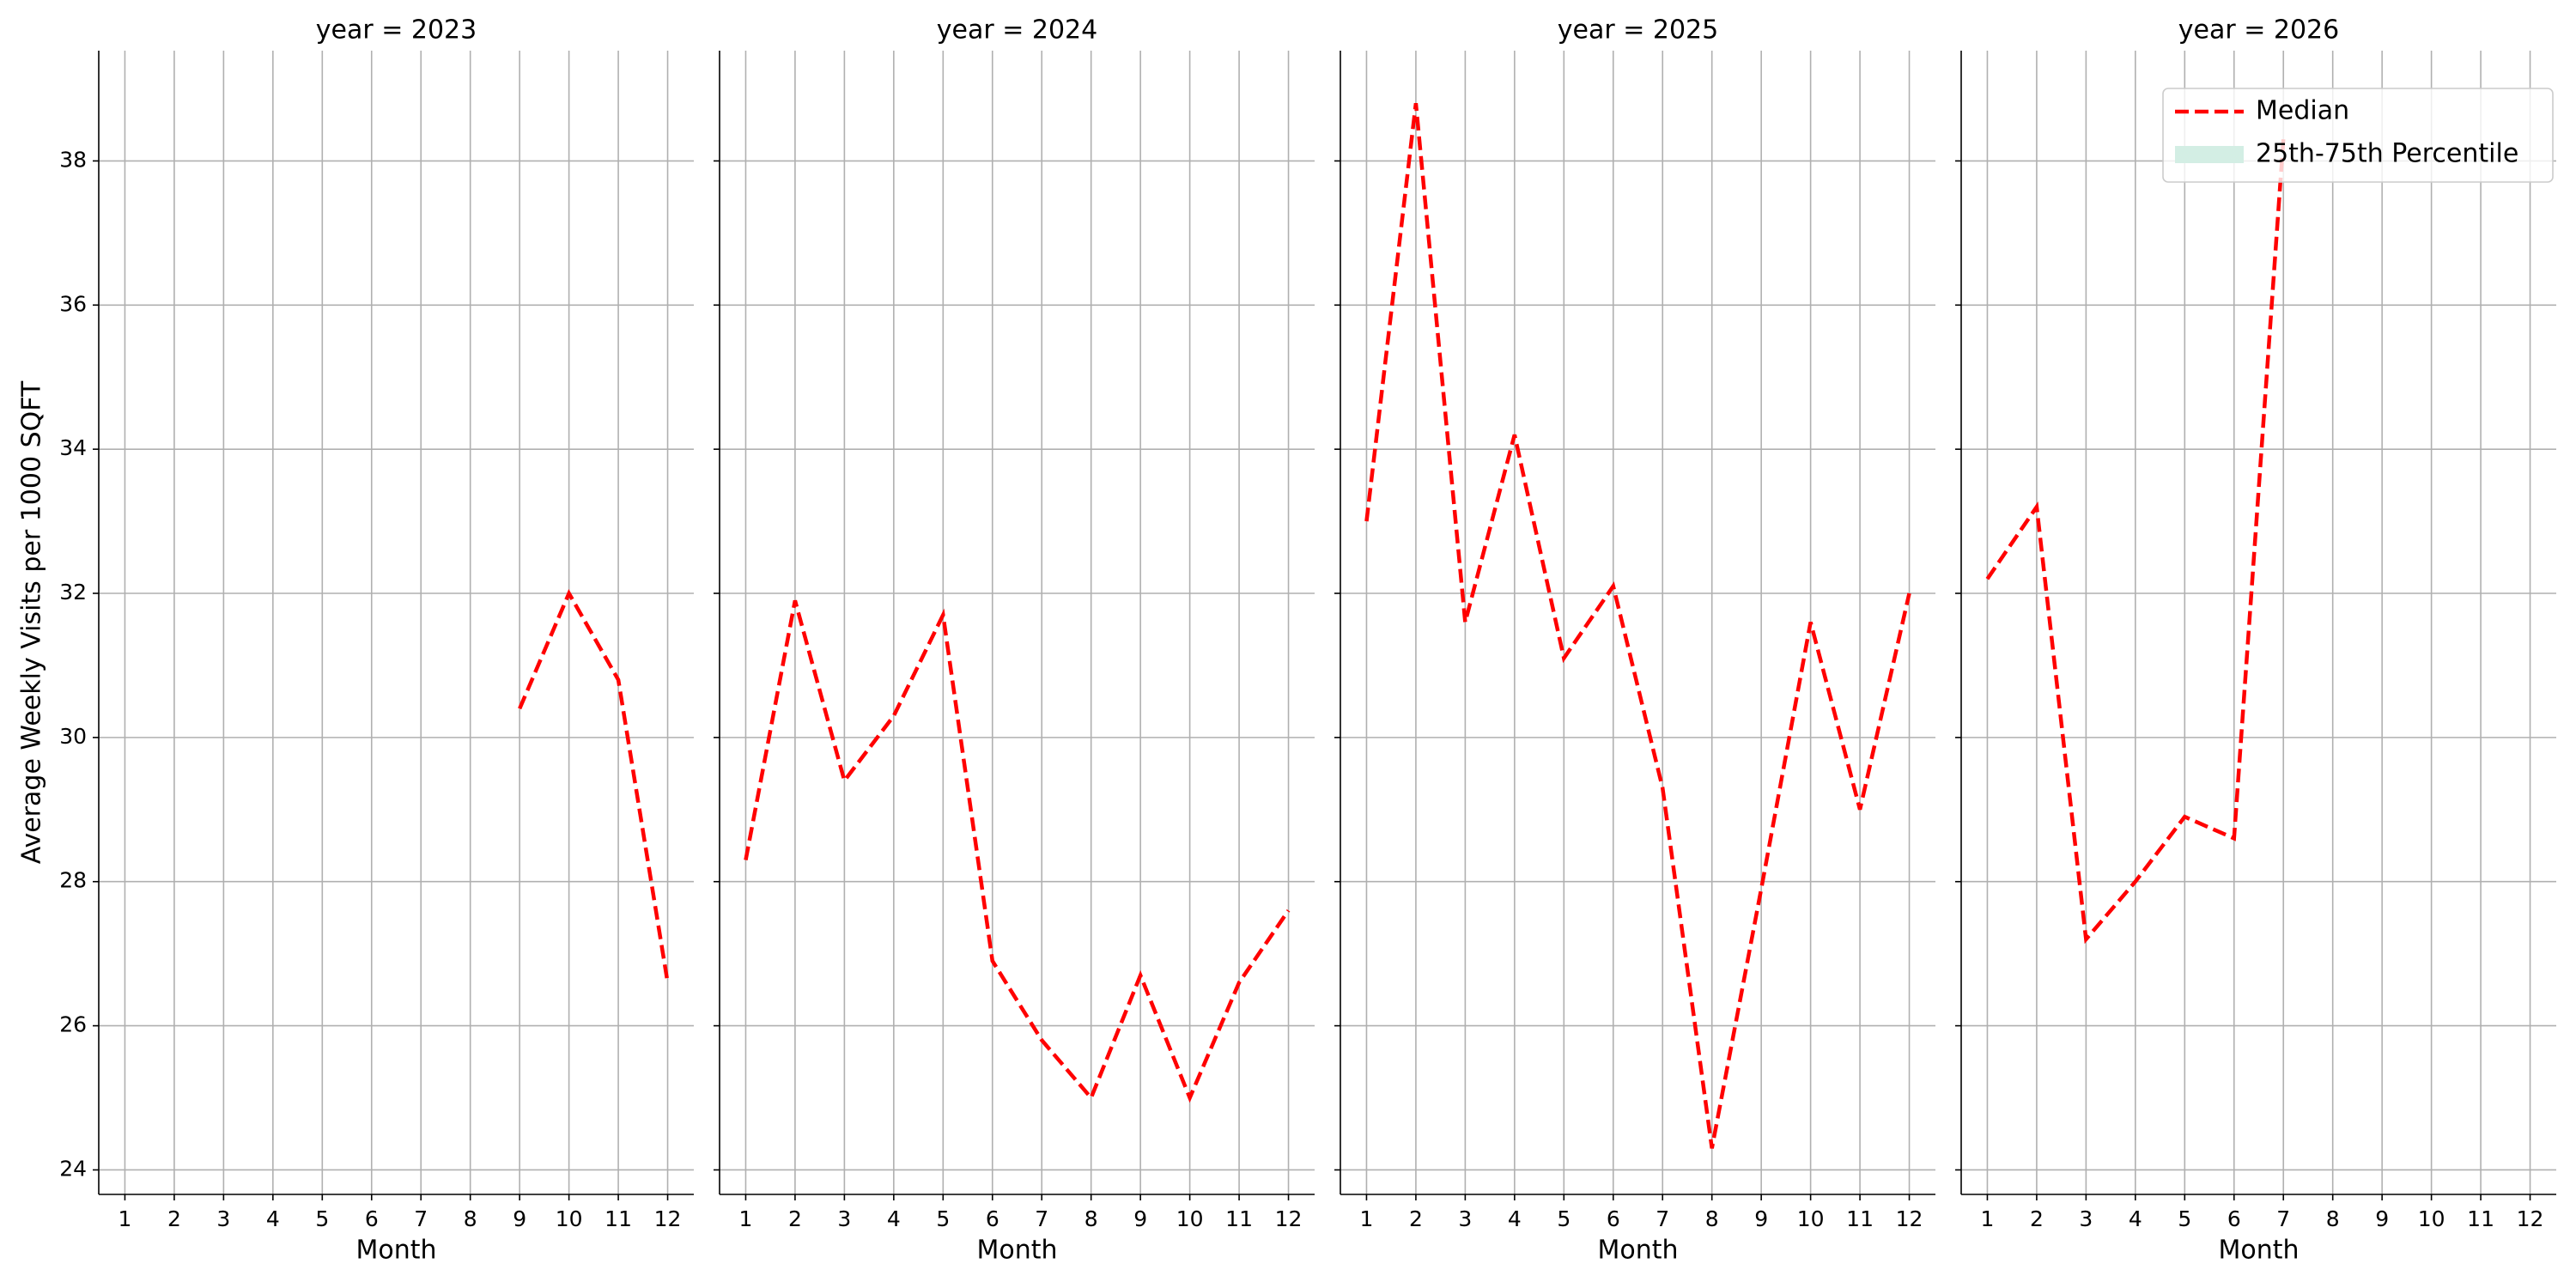 The width and height of the screenshot is (2576, 1288). I want to click on y-tick-label: 32, so click(73, 592).